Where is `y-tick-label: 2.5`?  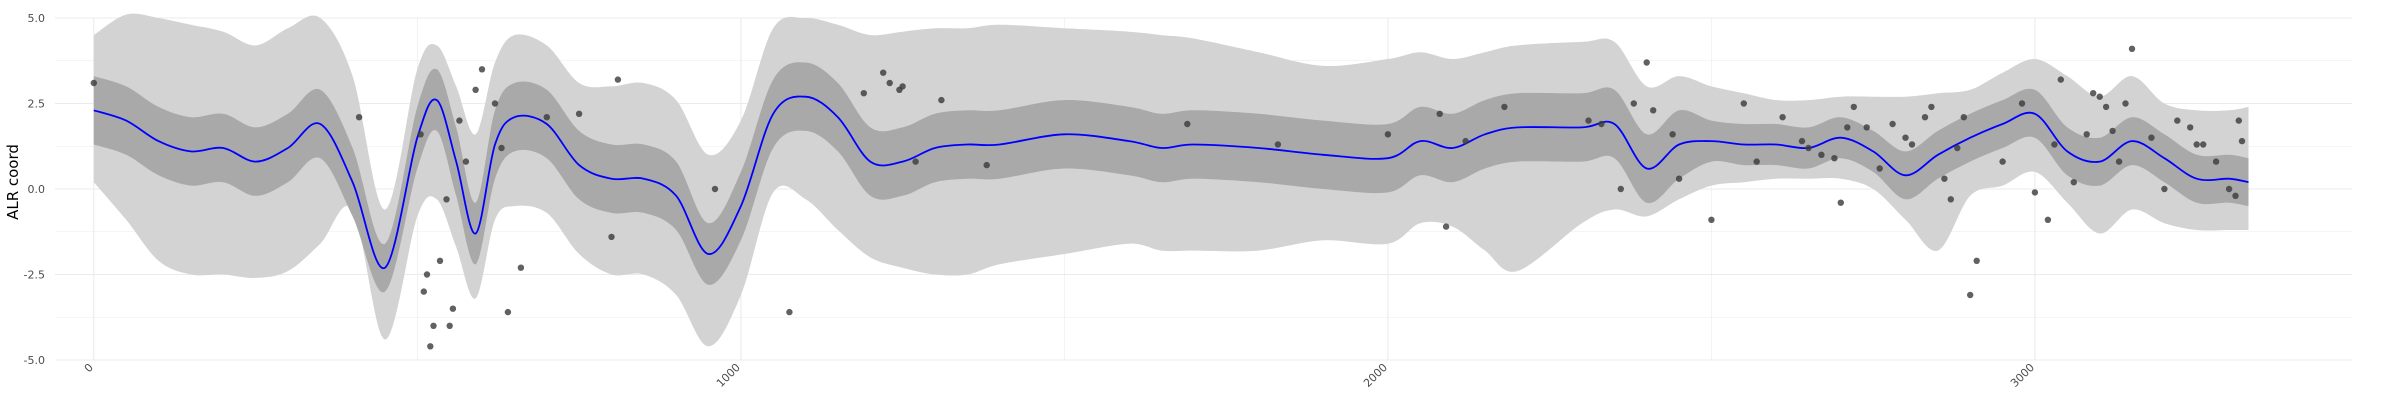
y-tick-label: 2.5 is located at coordinates (37, 104).